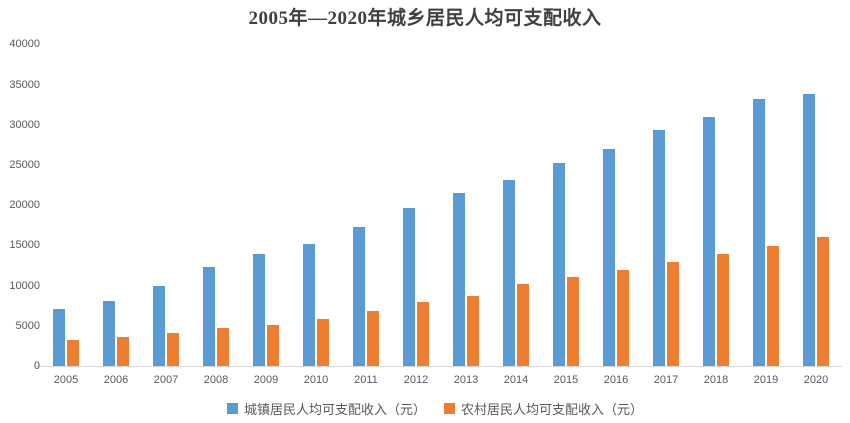 This screenshot has height=423, width=850. Describe the element at coordinates (709, 241) in the screenshot. I see `bar-urban-2018` at that location.